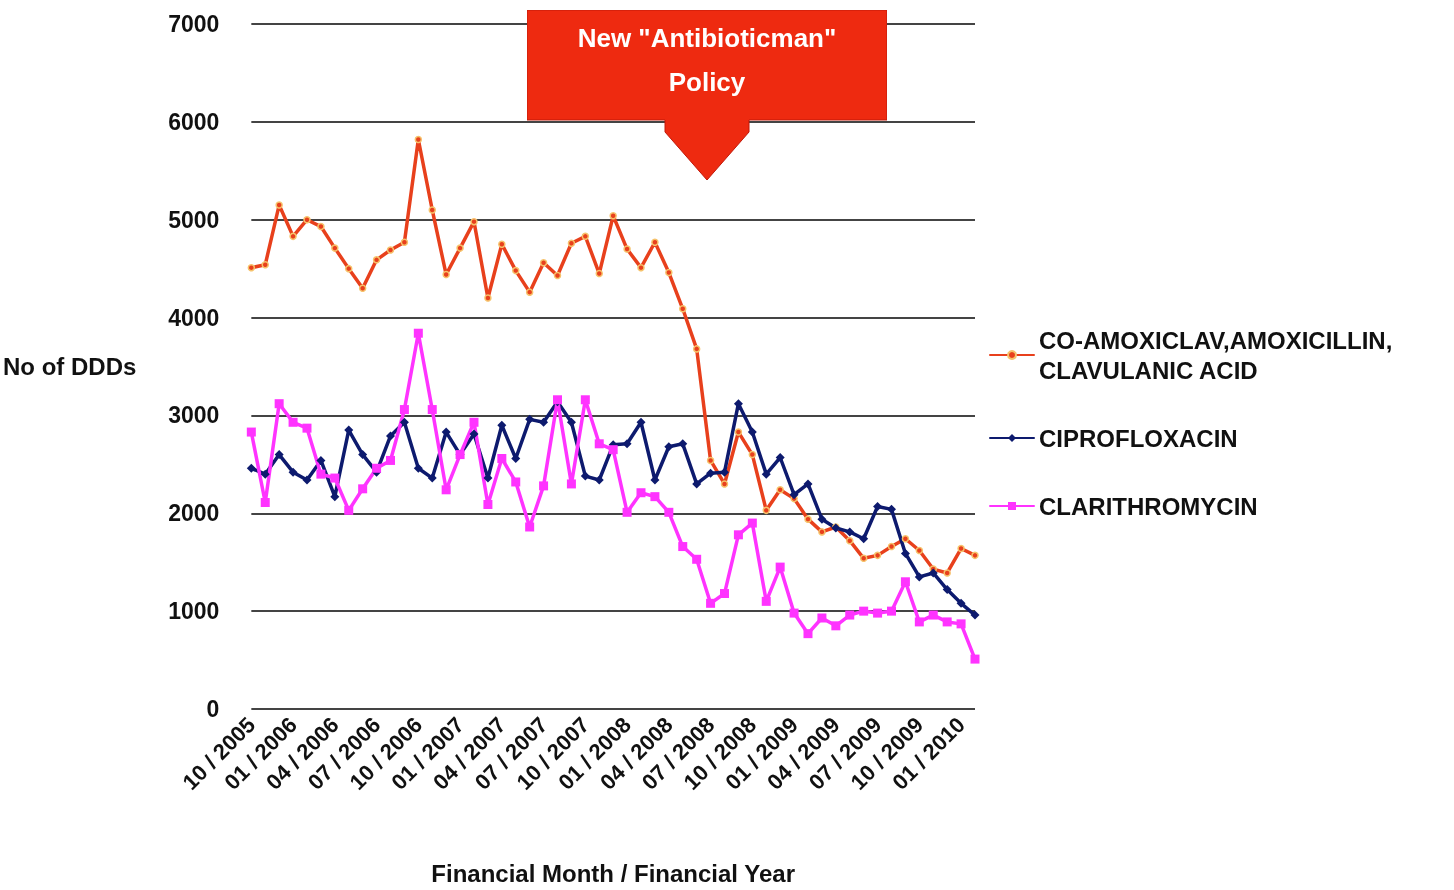  I want to click on y-tick-label: 6000, so click(194, 121).